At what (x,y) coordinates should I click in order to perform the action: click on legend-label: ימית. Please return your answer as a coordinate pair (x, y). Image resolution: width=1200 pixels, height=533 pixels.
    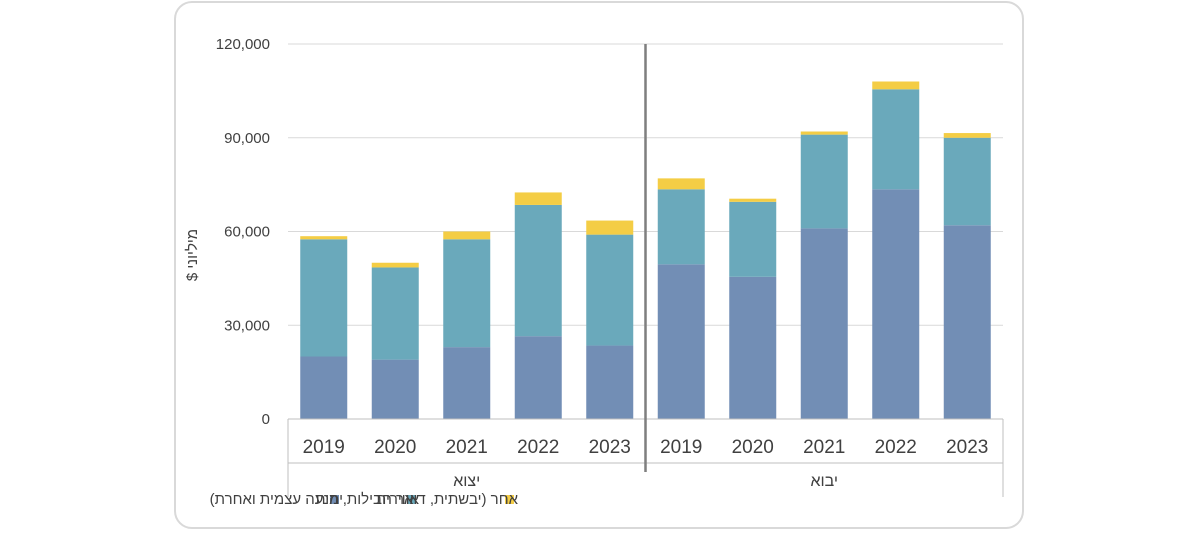
    Looking at the image, I should click on (329, 499).